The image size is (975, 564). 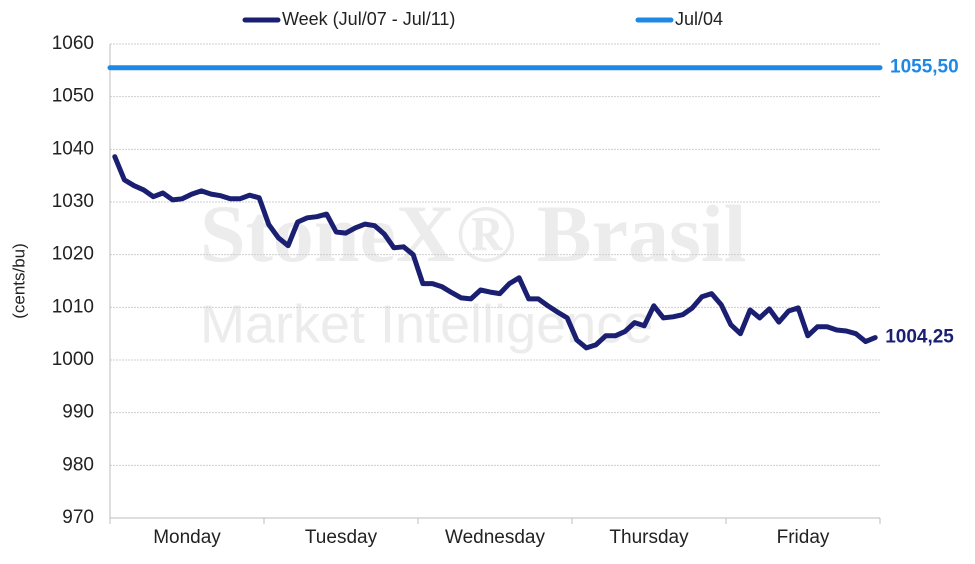 What do you see at coordinates (495, 537) in the screenshot?
I see `x-tick-label: Wednesday` at bounding box center [495, 537].